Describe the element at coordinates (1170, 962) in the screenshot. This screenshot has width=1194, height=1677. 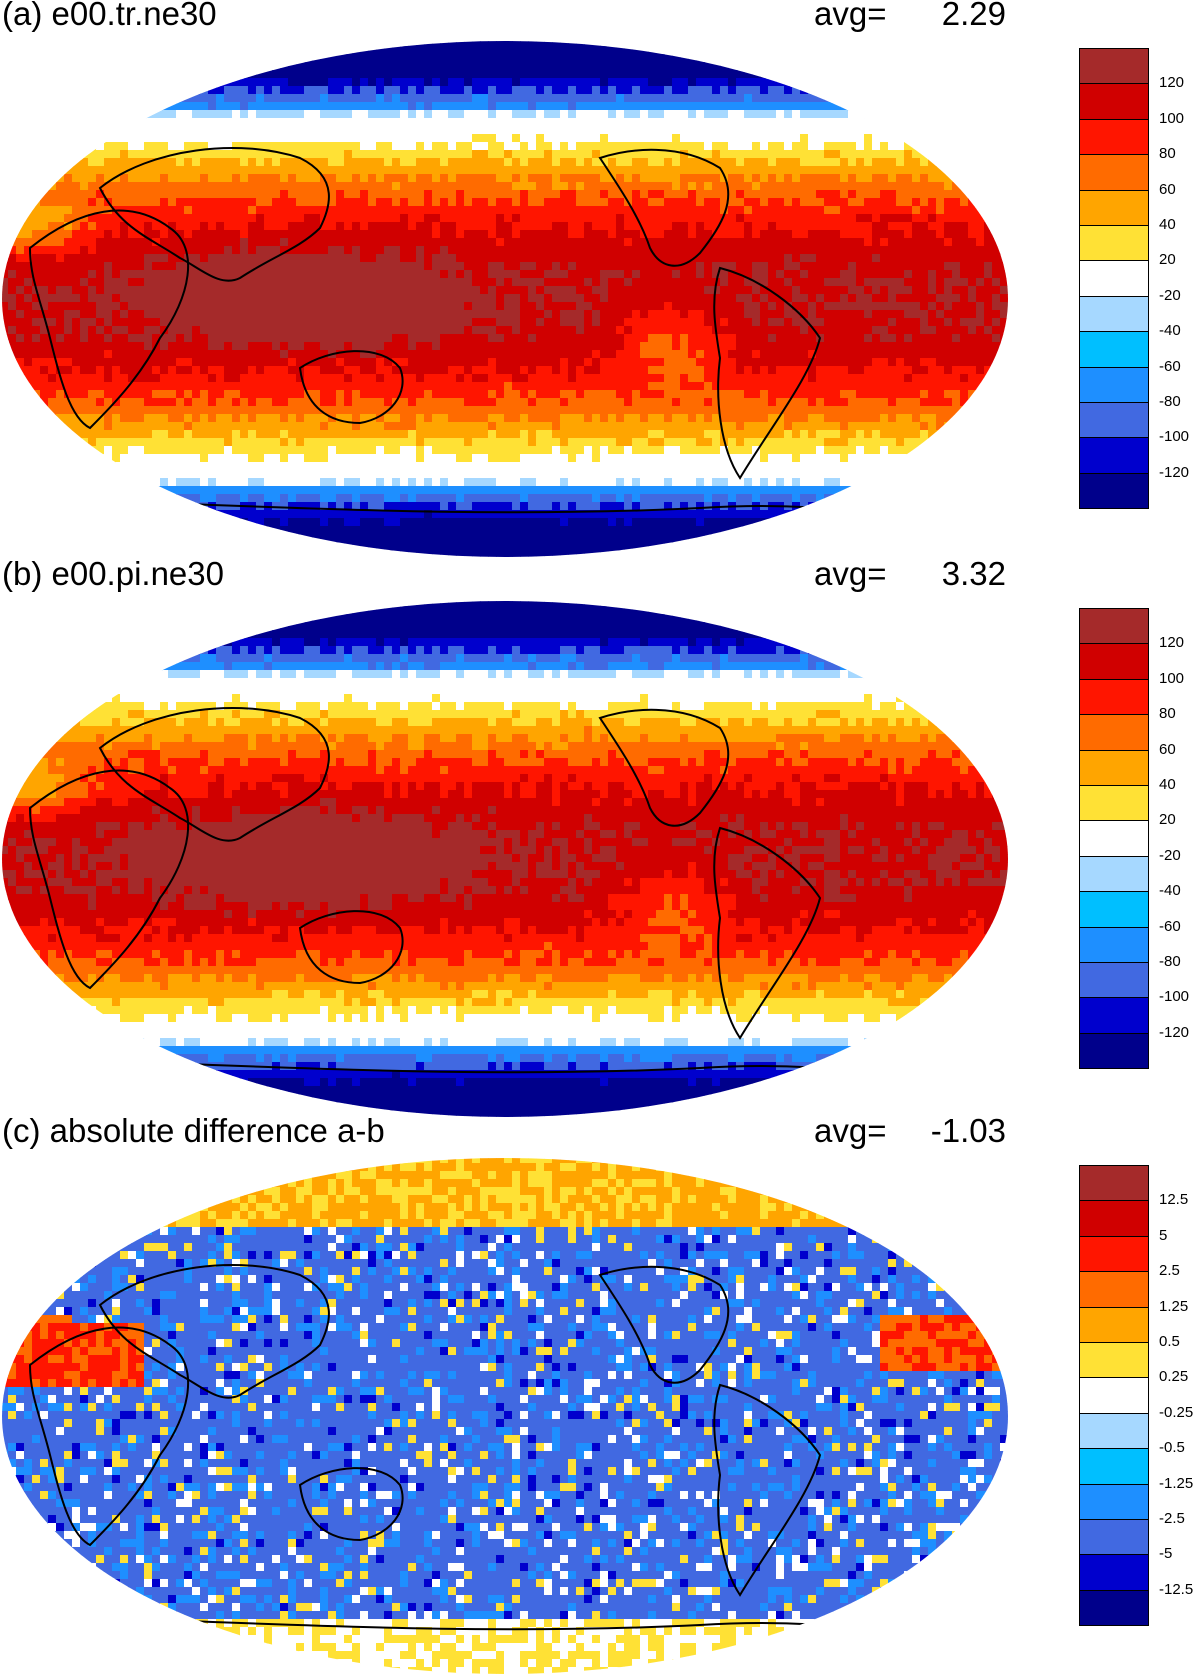
I see `colorbar-label: -80` at that location.